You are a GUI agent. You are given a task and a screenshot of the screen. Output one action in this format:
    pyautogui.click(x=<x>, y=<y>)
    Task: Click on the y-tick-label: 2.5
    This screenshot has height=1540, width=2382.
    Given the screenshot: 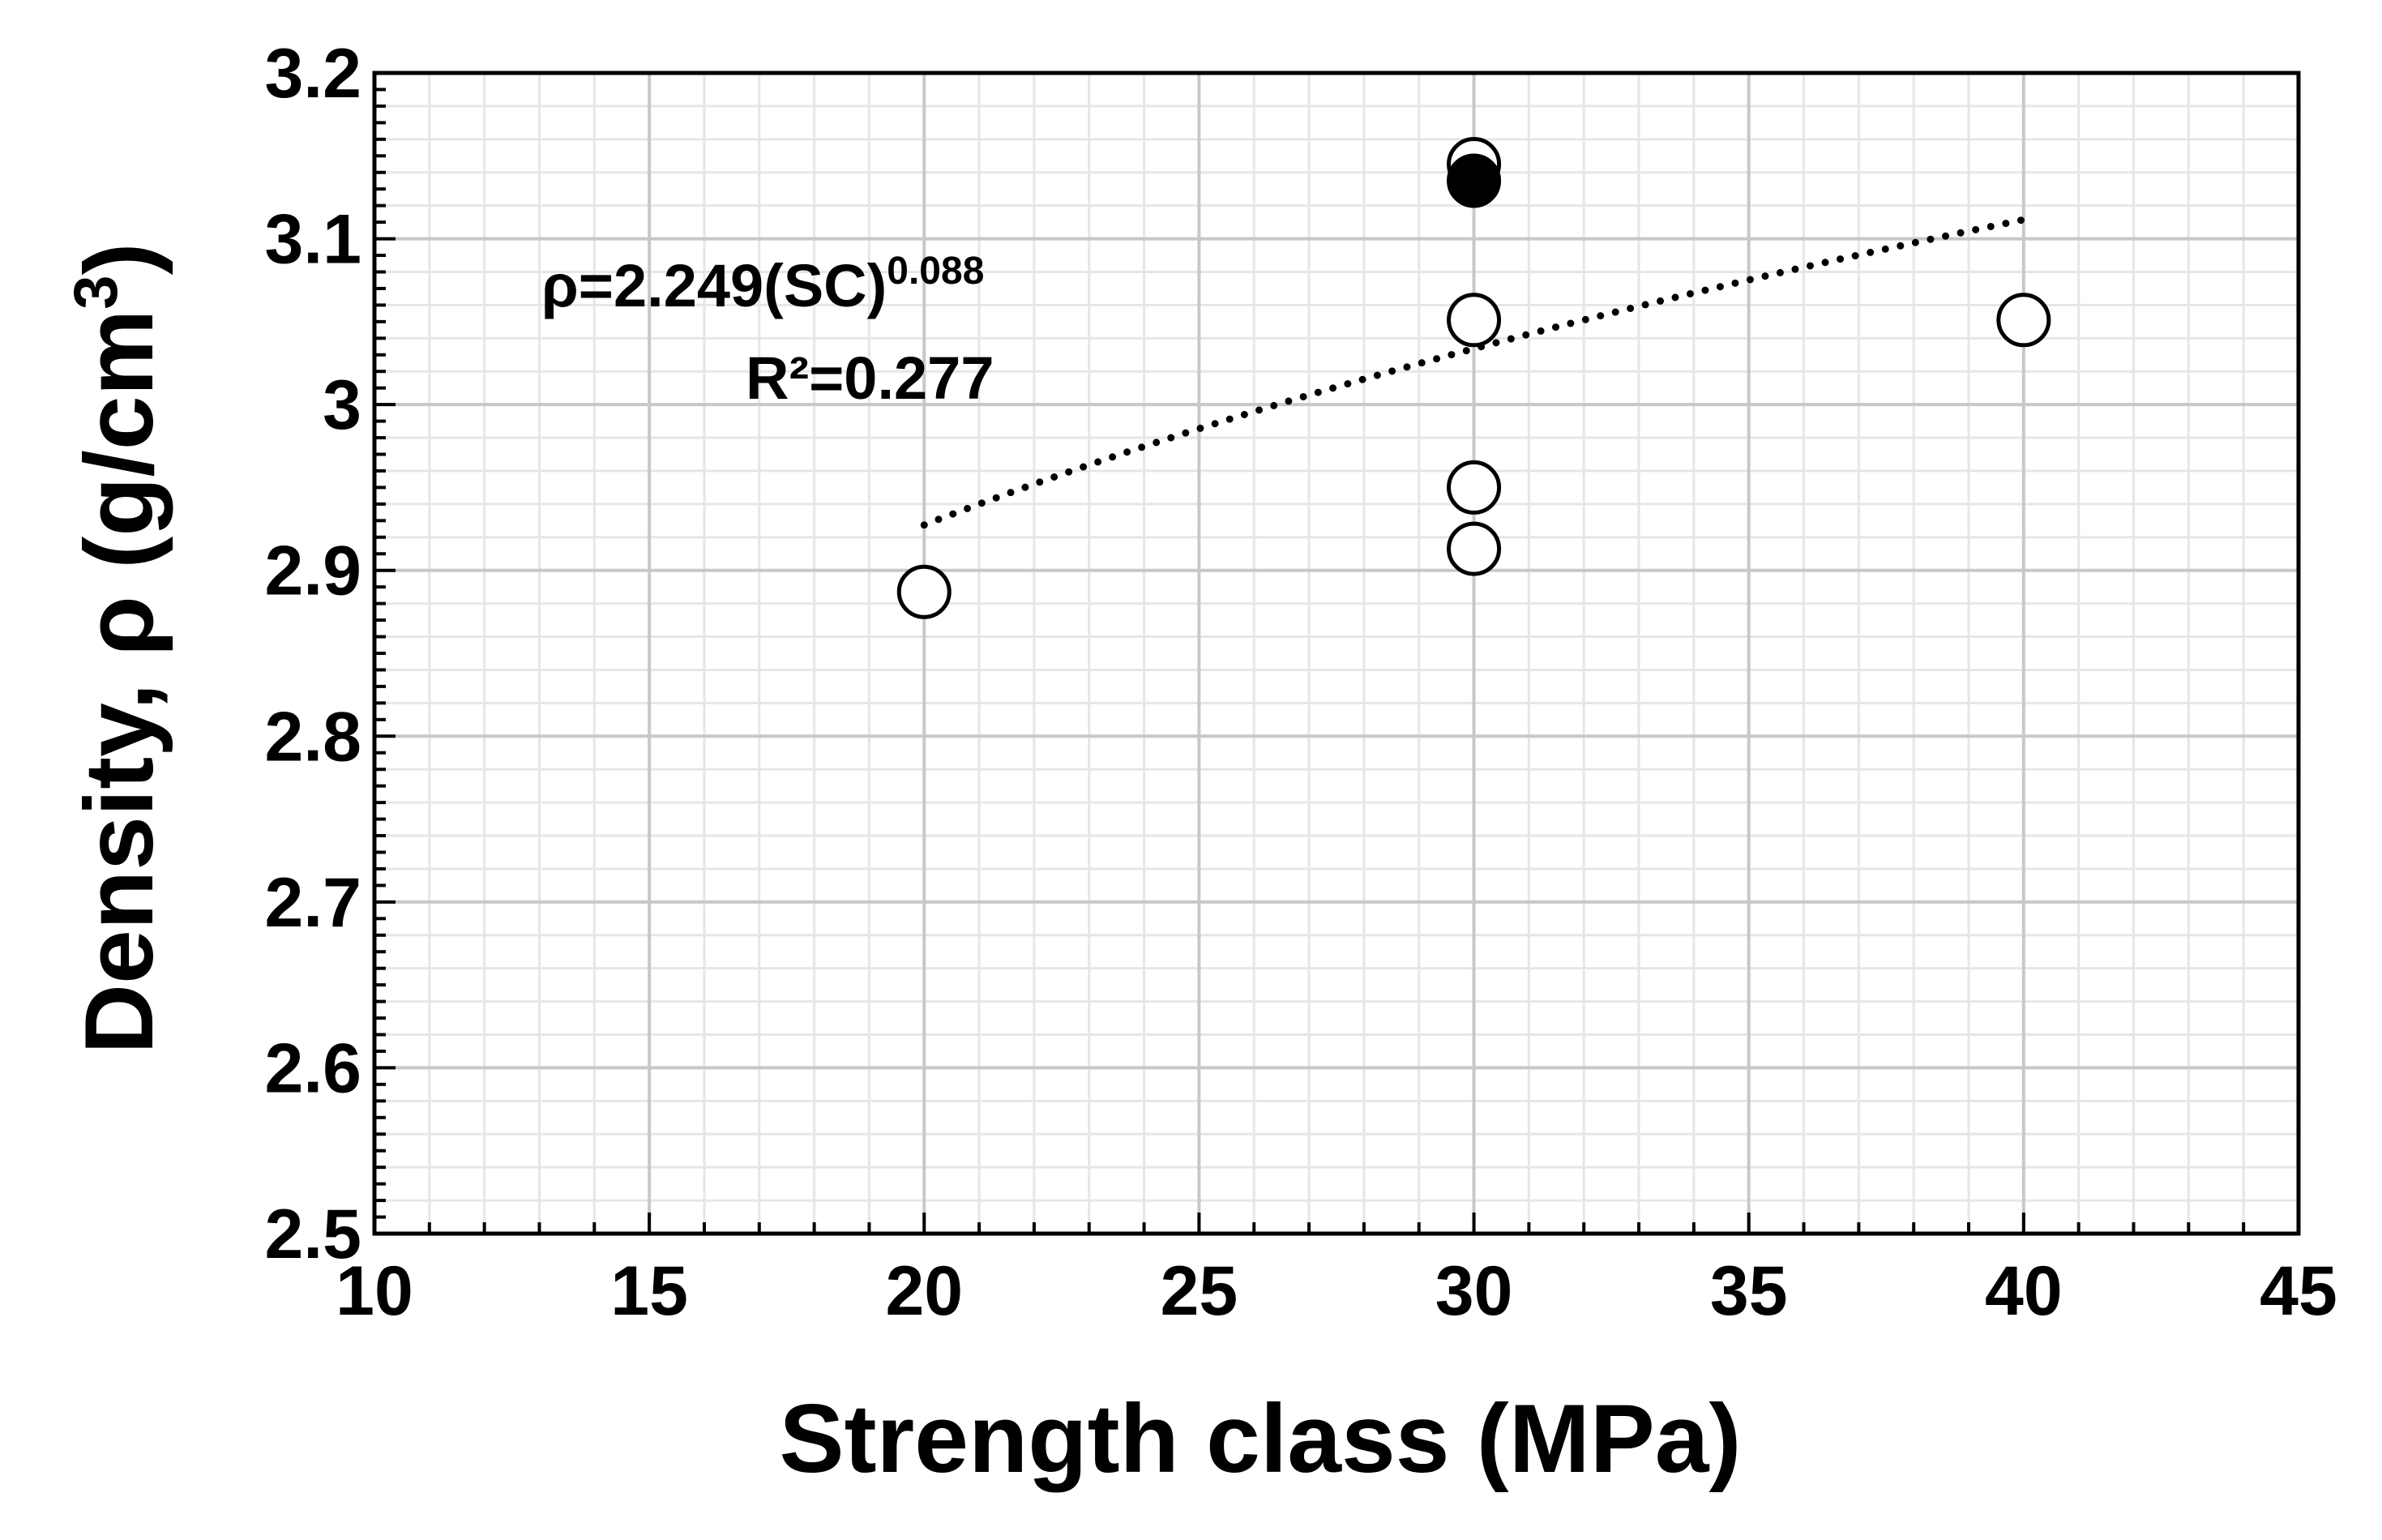 What is the action you would take?
    pyautogui.click(x=312, y=1234)
    